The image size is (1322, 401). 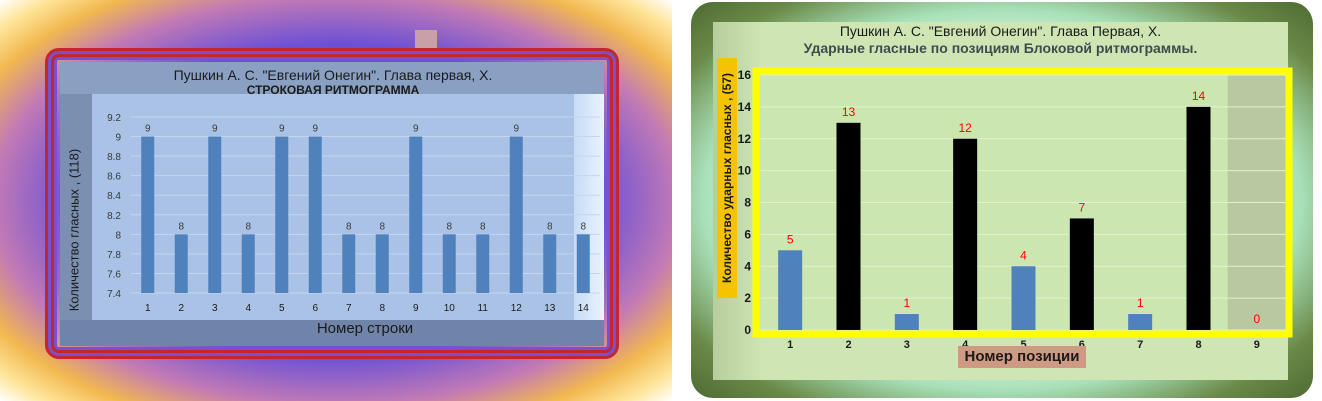 I want to click on left-y-tick-label: 7.8, so click(x=114, y=255).